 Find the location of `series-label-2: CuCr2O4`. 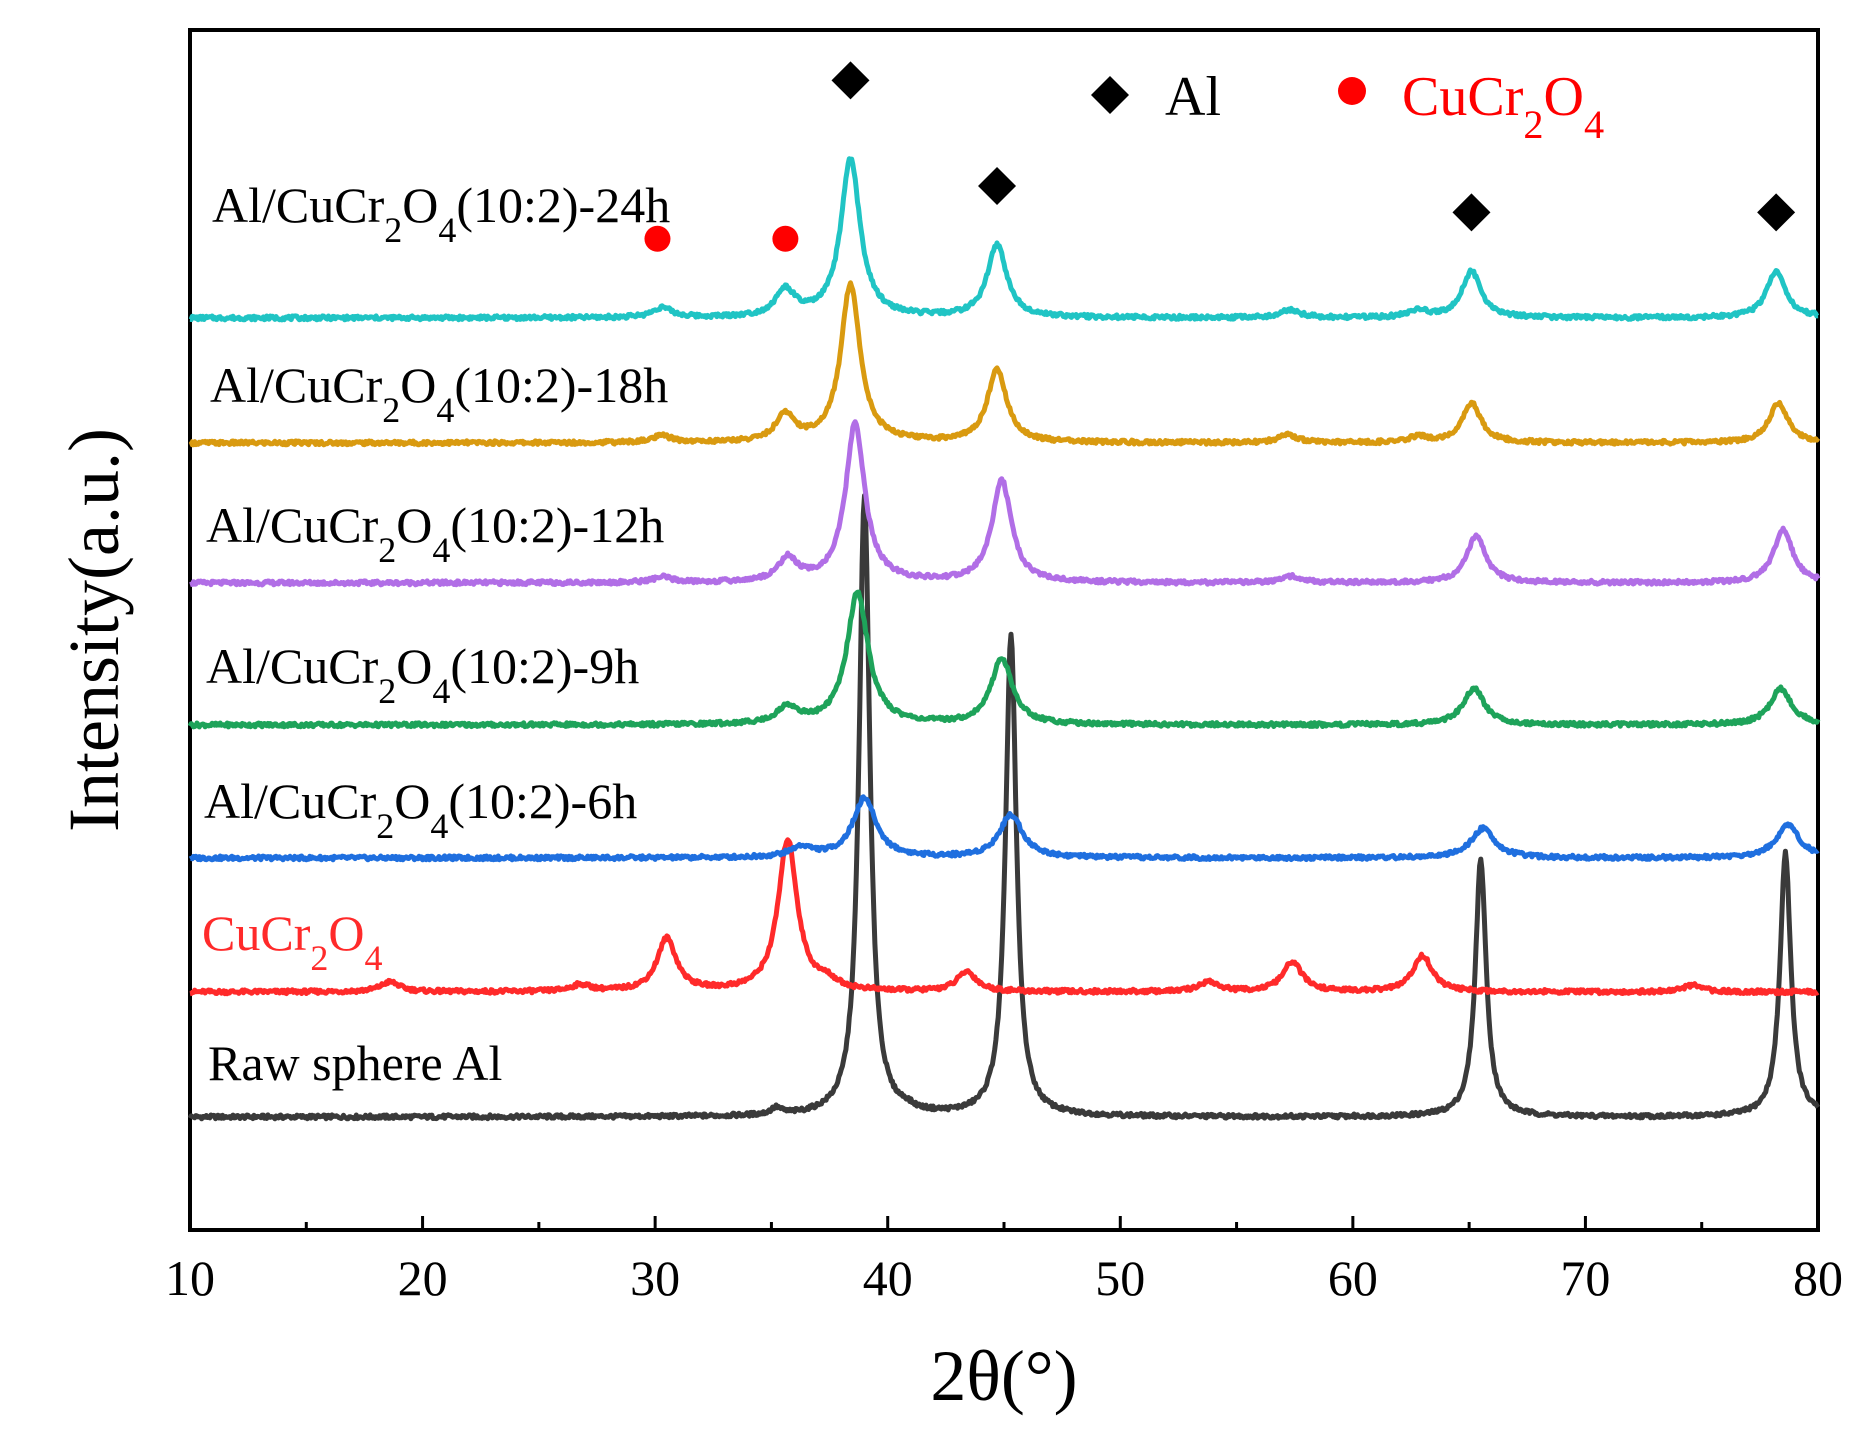

series-label-2: CuCr2O4 is located at coordinates (292, 941).